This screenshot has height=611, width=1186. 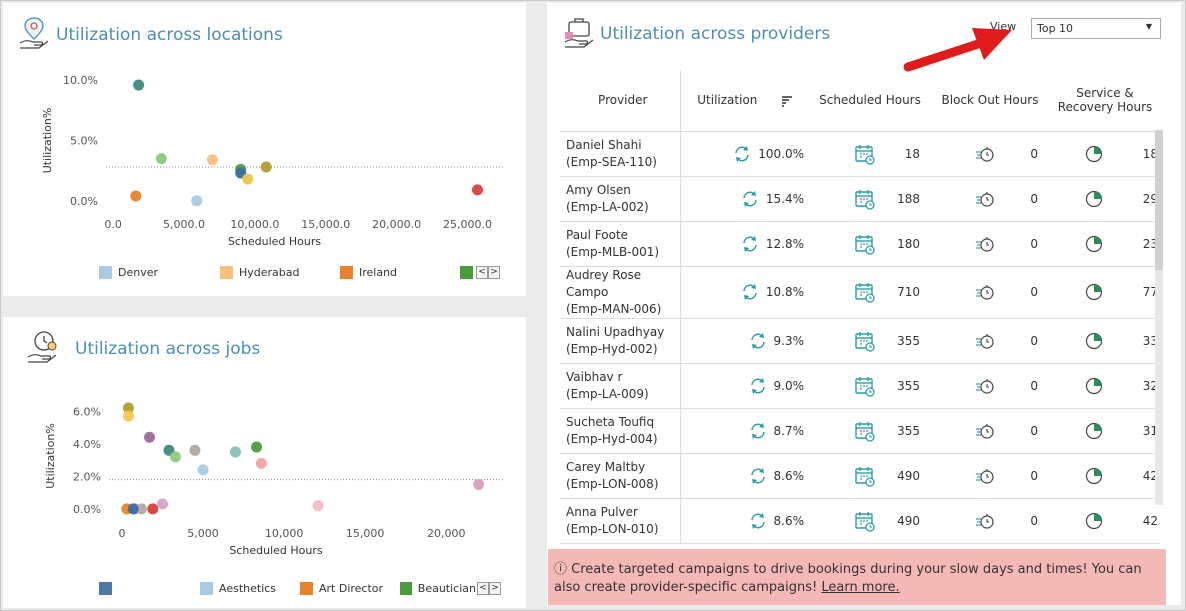 I want to click on table-row: Paul Foote (Emp-MLB-001) 12.8% 180 0 23, so click(x=860, y=244).